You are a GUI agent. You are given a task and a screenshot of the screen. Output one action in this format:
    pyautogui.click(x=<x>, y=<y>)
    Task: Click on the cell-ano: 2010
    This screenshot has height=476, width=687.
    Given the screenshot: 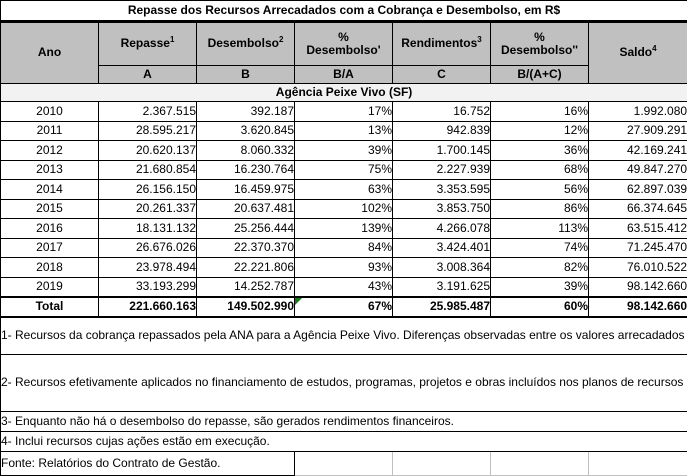 What is the action you would take?
    pyautogui.click(x=50, y=112)
    